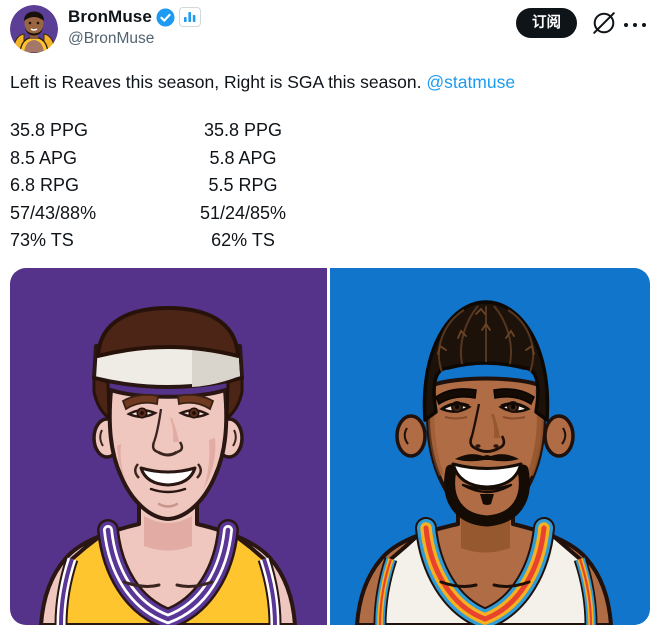 The height and width of the screenshot is (635, 660). What do you see at coordinates (165, 17) in the screenshot?
I see `verified-badge-icon` at bounding box center [165, 17].